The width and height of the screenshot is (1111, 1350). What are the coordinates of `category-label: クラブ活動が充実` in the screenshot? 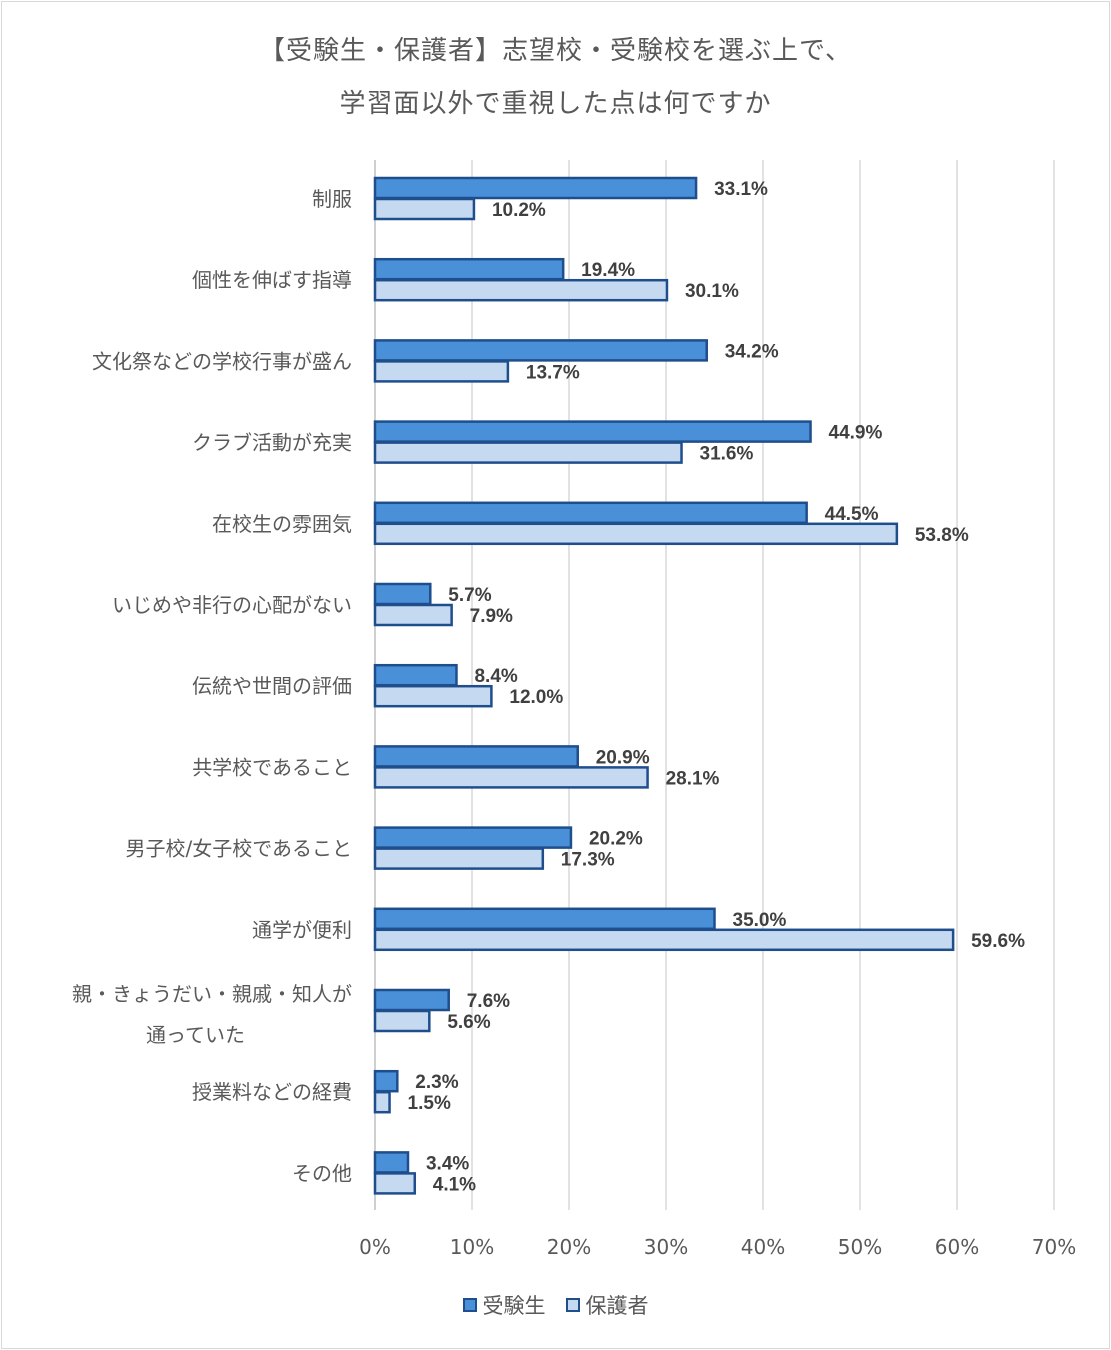 It's located at (272, 443).